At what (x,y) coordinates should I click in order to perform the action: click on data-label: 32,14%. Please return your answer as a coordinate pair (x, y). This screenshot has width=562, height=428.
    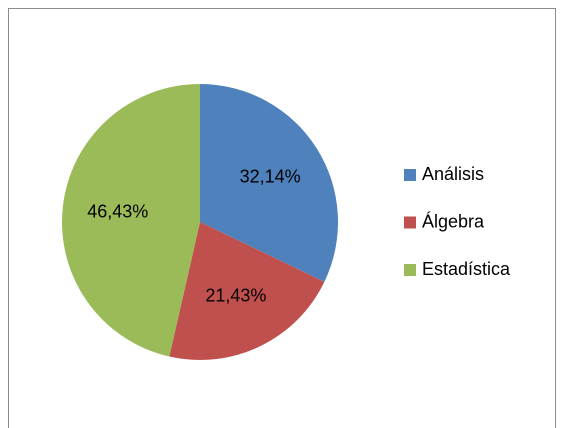
    Looking at the image, I should click on (270, 177).